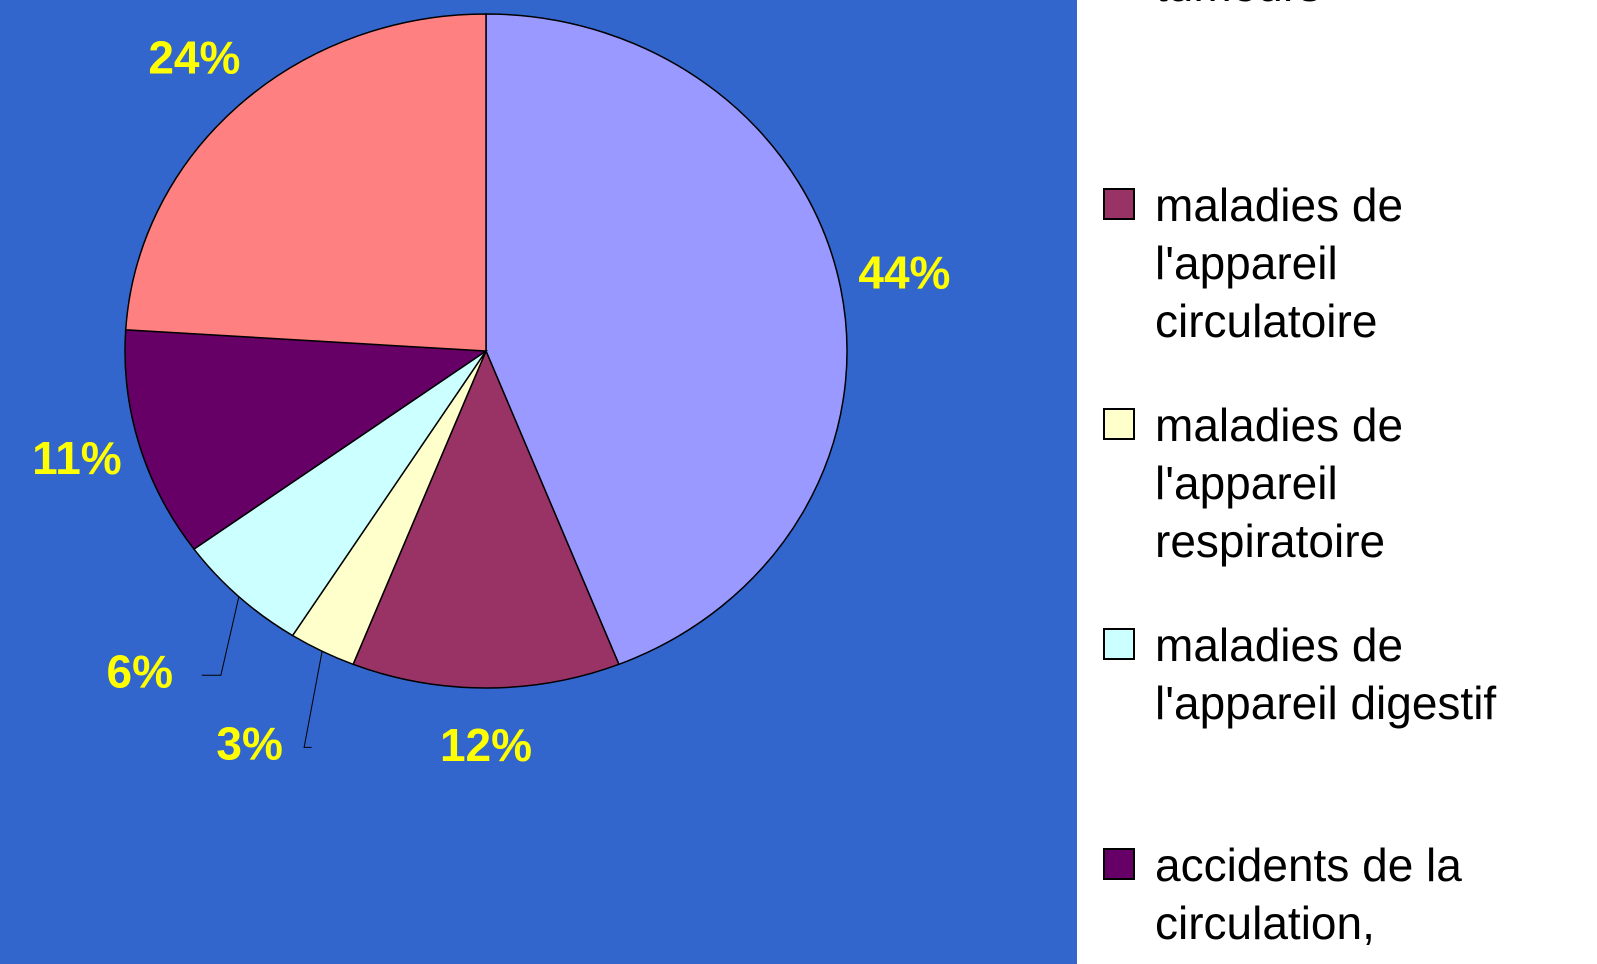 This screenshot has width=1597, height=964. What do you see at coordinates (1279, 263) in the screenshot?
I see `legend-label: maladies de l'appareil circulatoire` at bounding box center [1279, 263].